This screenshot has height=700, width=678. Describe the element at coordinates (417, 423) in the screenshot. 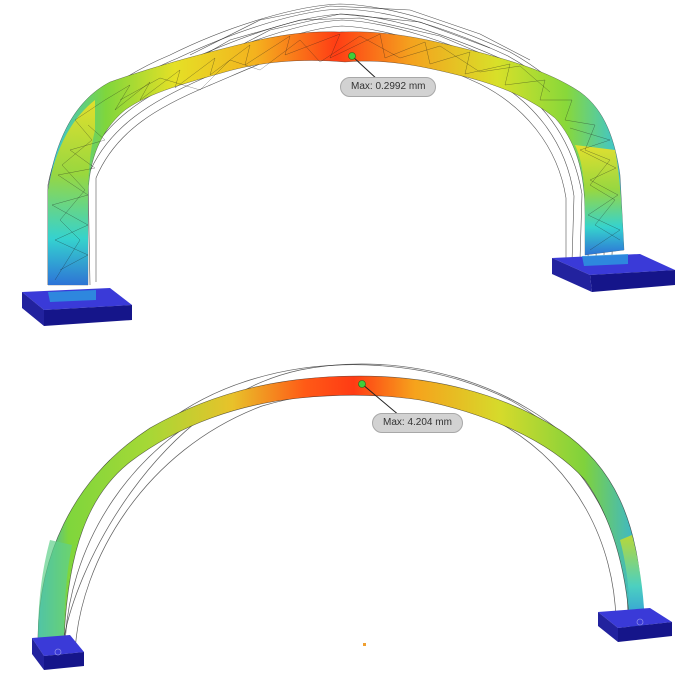

I see `max-displacement-label-2: Max: 4.204 mm` at that location.